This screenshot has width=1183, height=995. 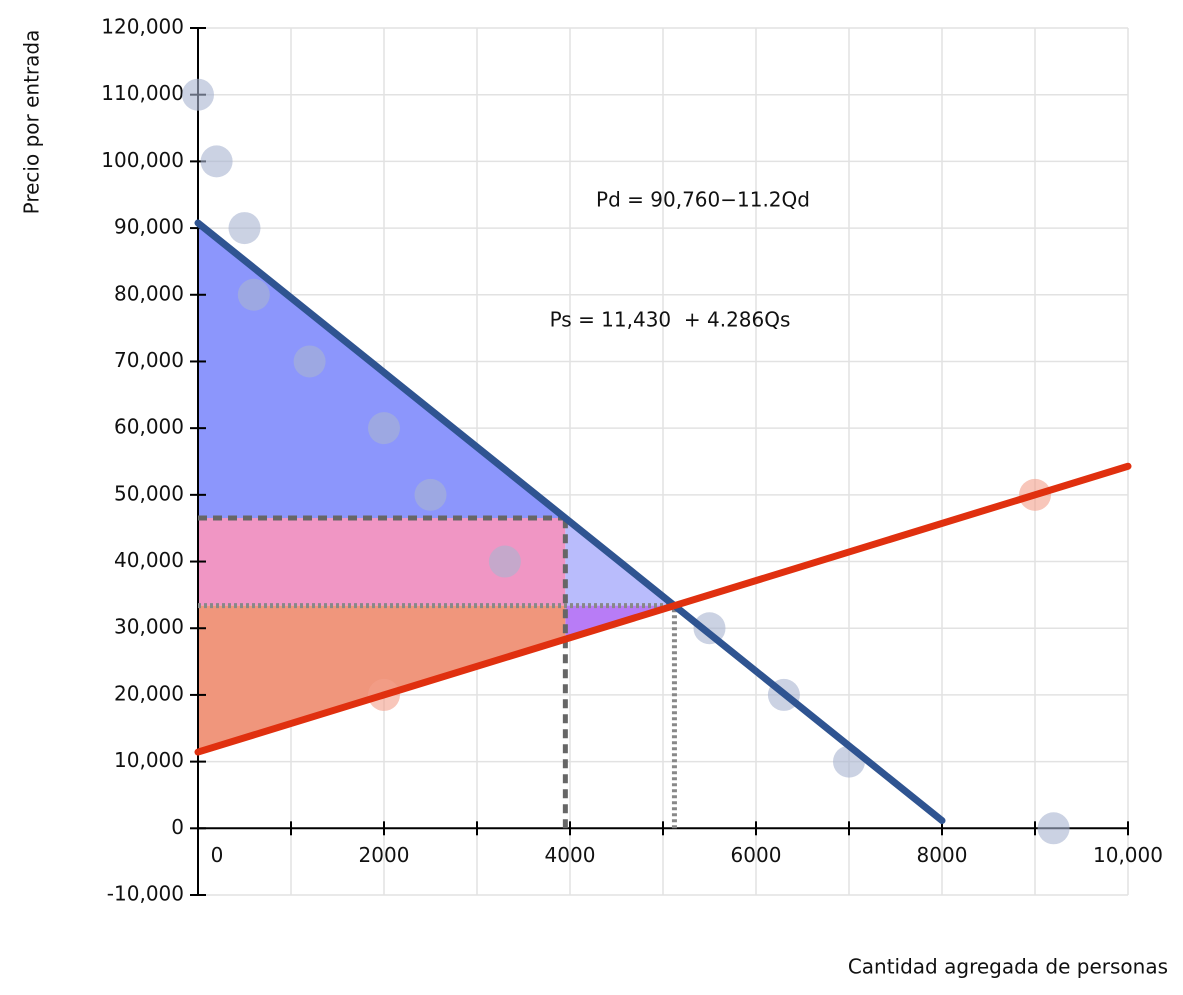 What do you see at coordinates (384, 855) in the screenshot?
I see `x-tick-label: 2000` at bounding box center [384, 855].